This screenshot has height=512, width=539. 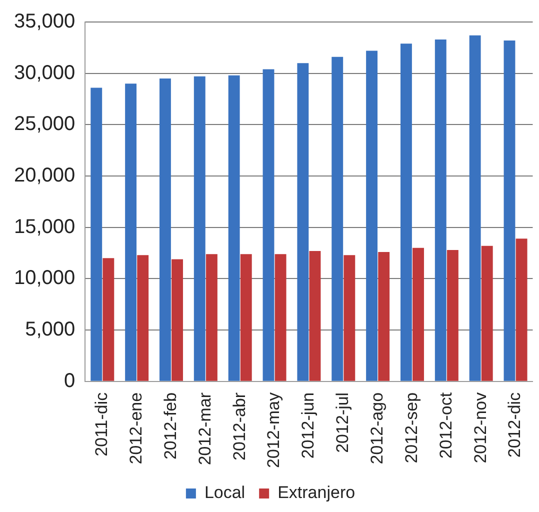 What do you see at coordinates (411, 428) in the screenshot?
I see `x-tick-label: 2012-sep` at bounding box center [411, 428].